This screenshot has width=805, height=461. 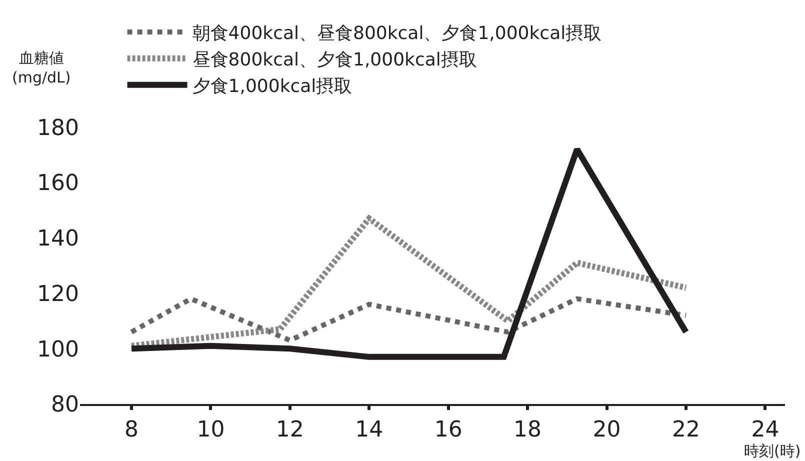 What do you see at coordinates (290, 429) in the screenshot?
I see `x-tick-label: 12` at bounding box center [290, 429].